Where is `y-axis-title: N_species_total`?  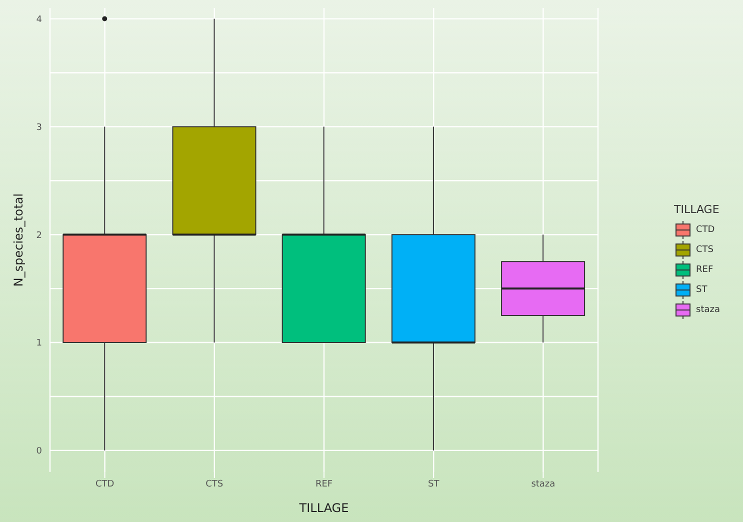
y-axis-title: N_species_total is located at coordinates (18, 240).